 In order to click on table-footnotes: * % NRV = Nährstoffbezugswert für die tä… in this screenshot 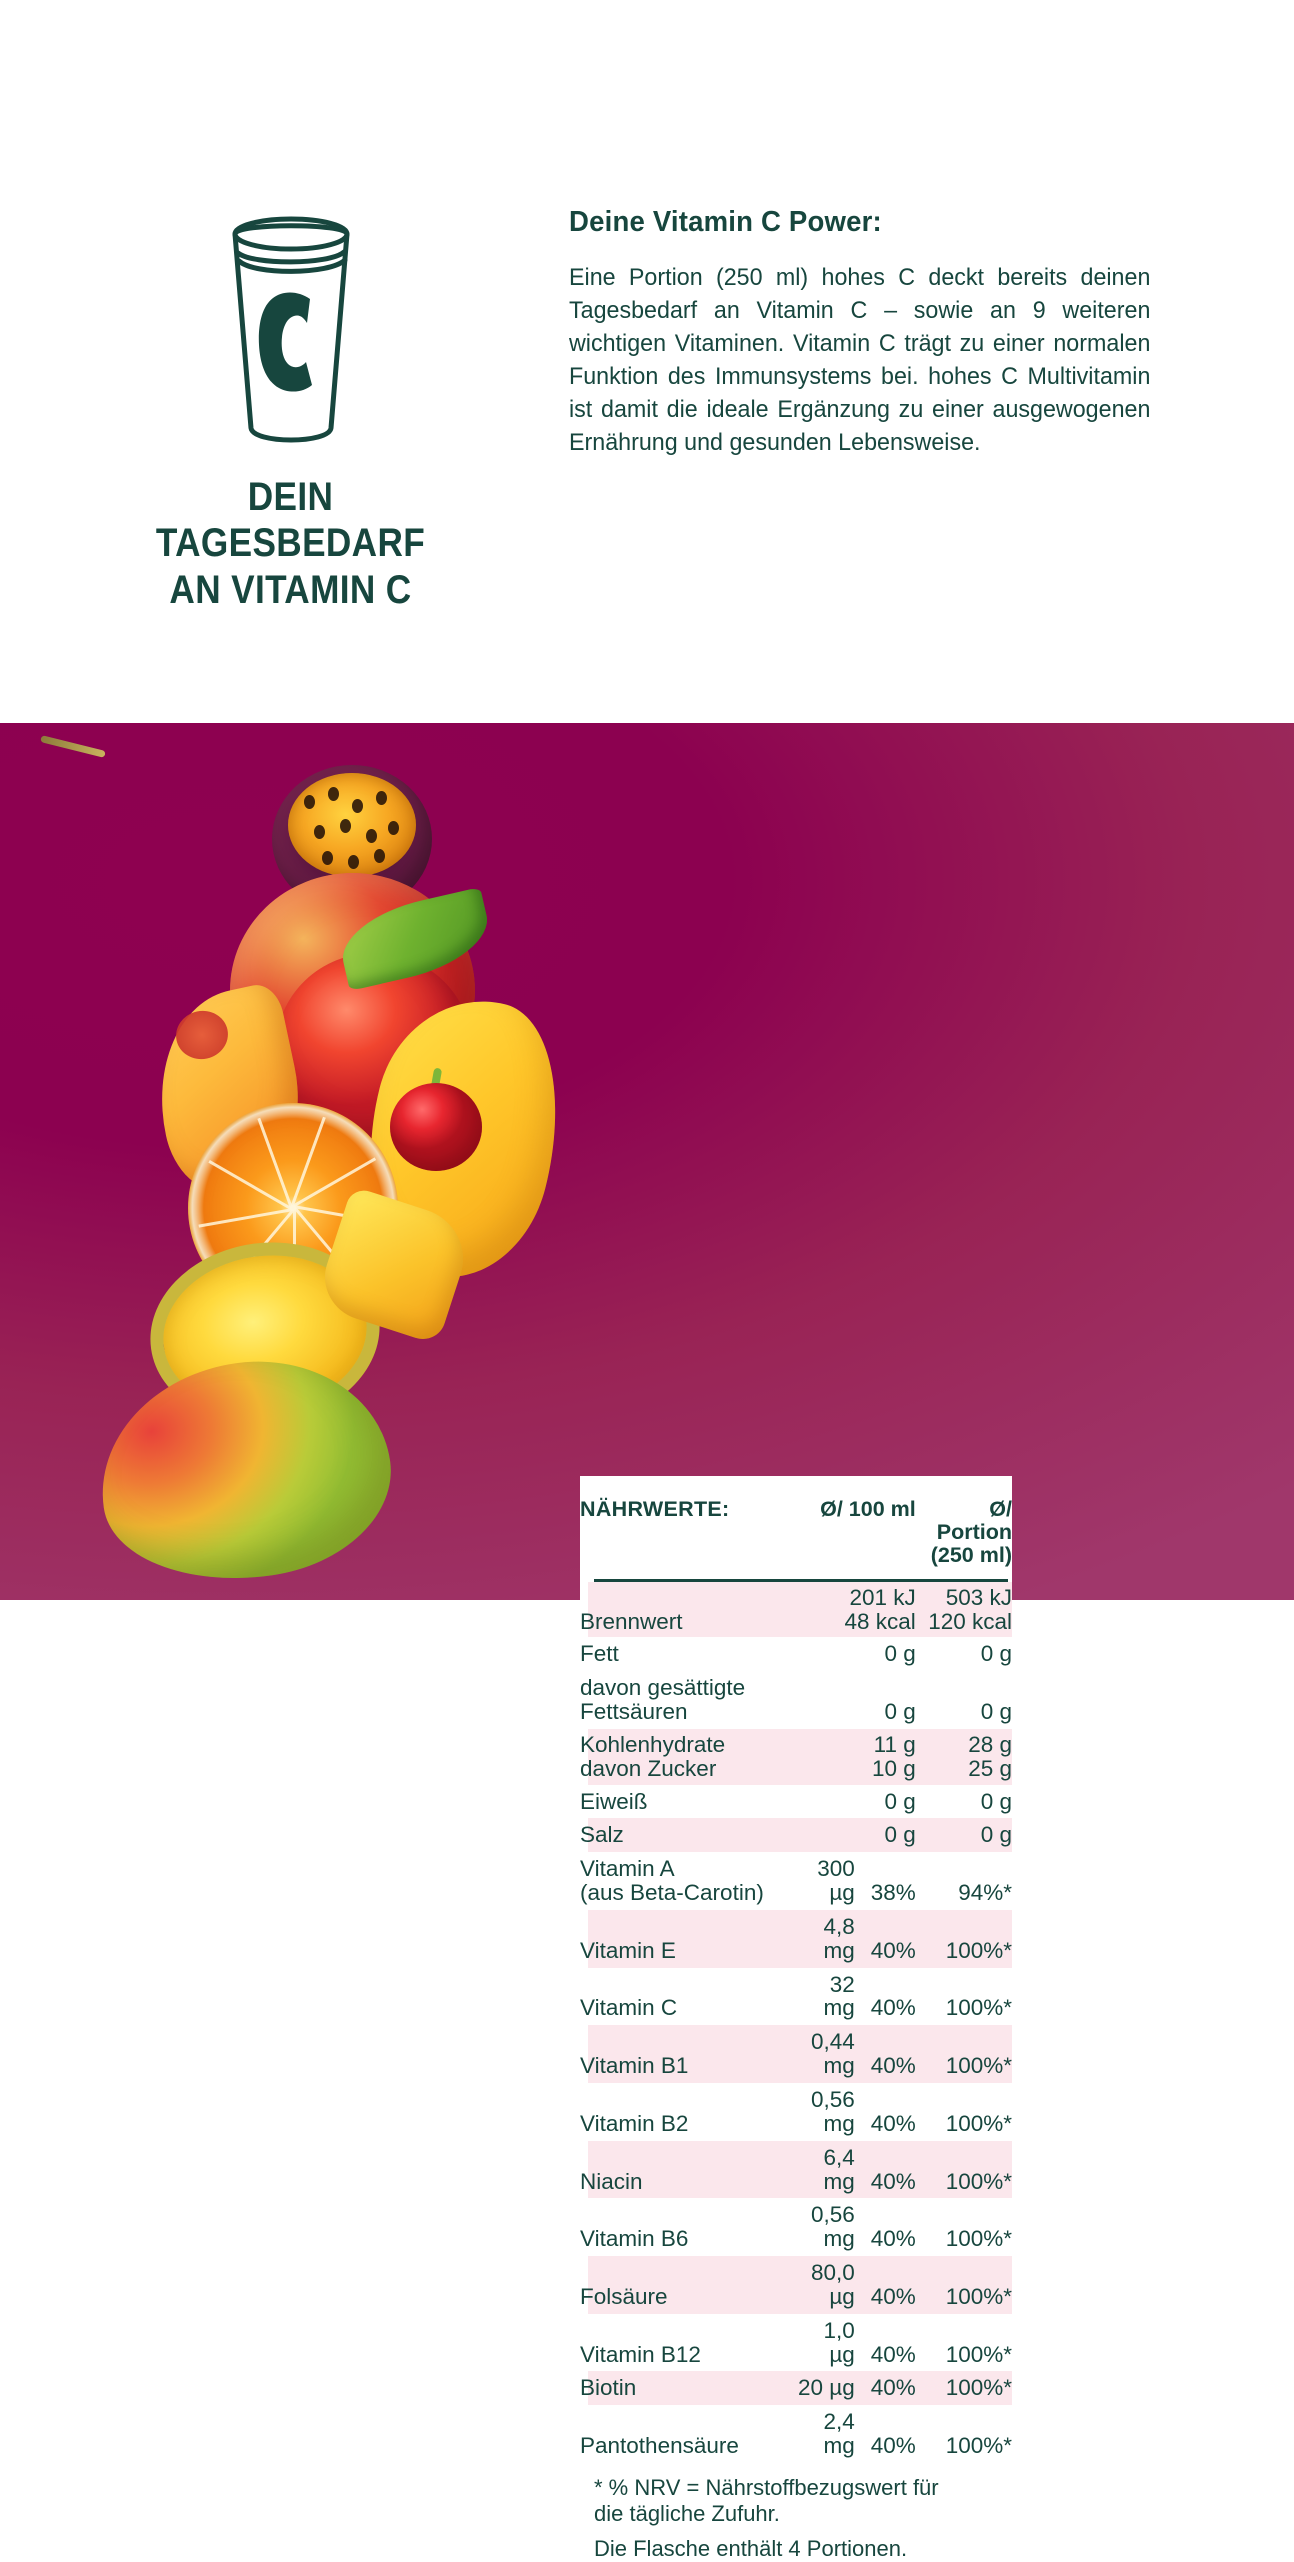, I will do `click(796, 2518)`.